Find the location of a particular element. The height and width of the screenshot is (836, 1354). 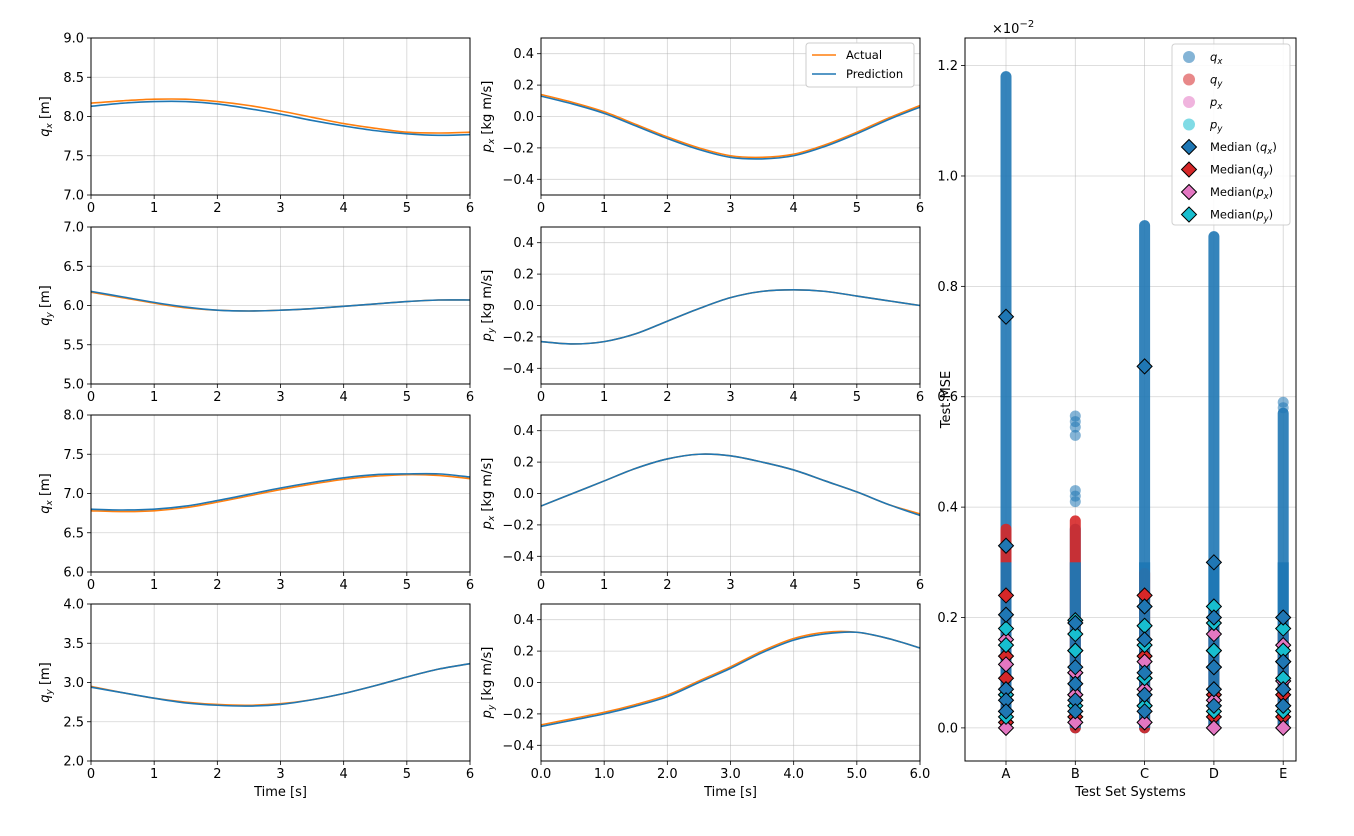

y-tick-label: 1.0 is located at coordinates (947, 176).